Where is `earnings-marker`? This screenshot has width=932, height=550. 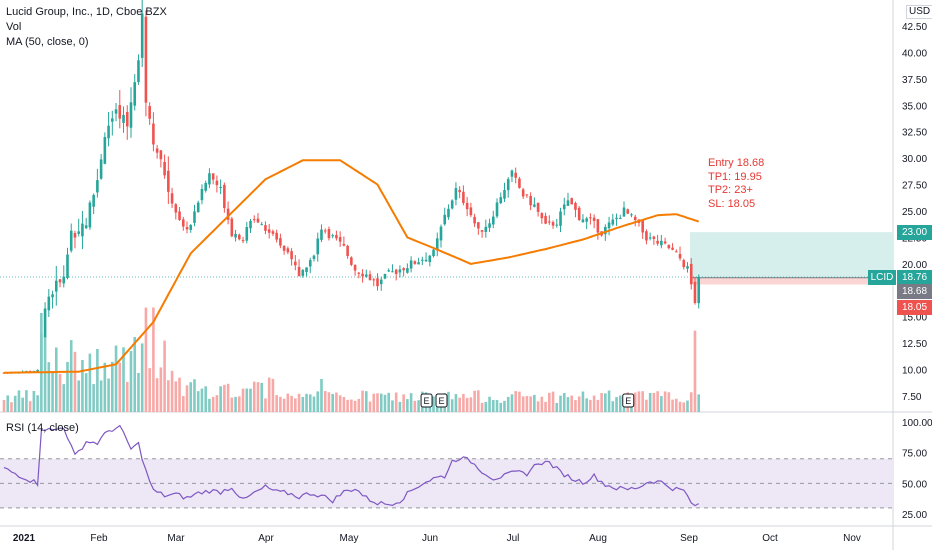 earnings-marker is located at coordinates (441, 400).